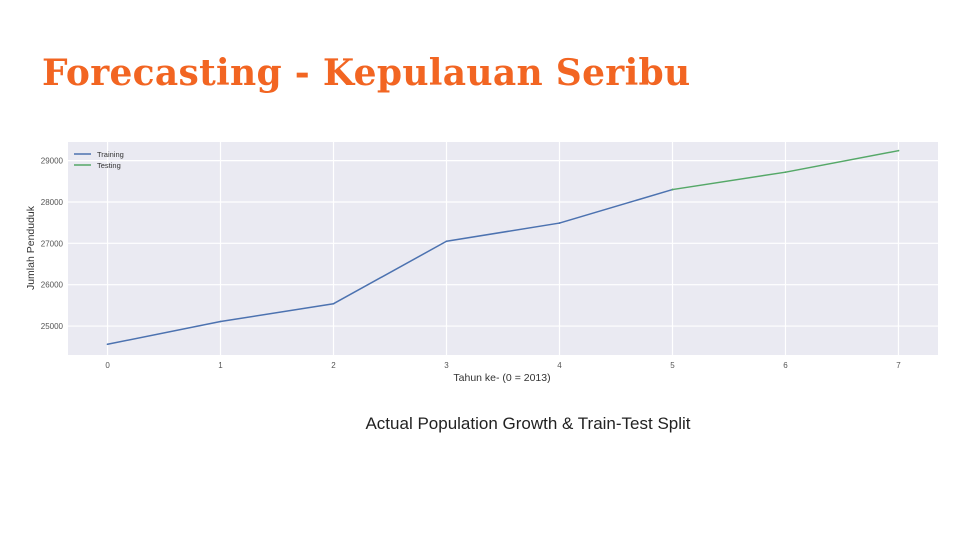  I want to click on y-tick-label: 25000, so click(52, 326).